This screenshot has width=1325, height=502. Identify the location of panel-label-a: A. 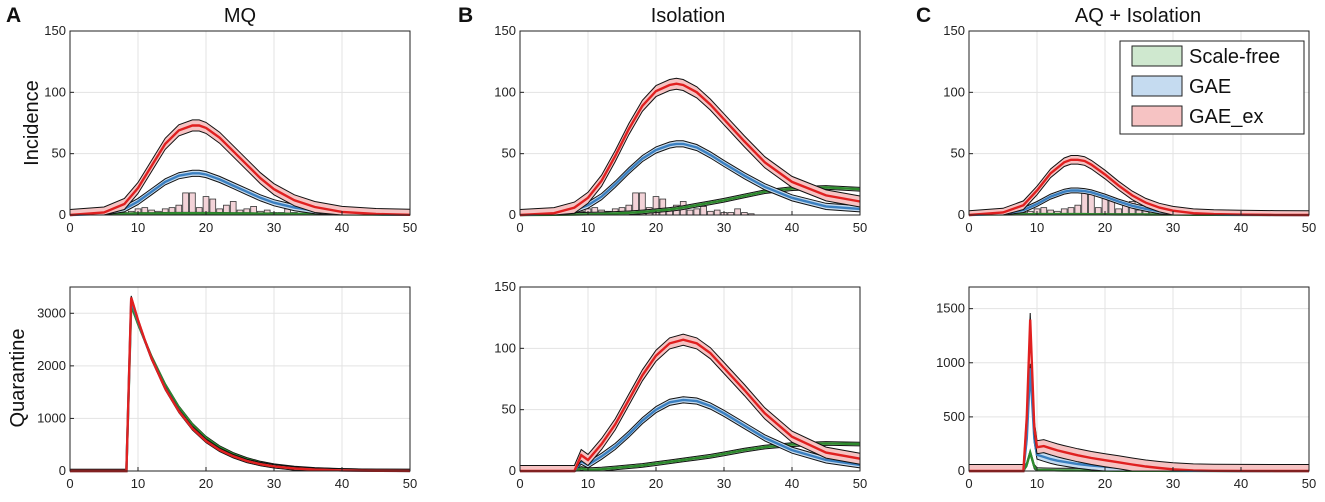
(13, 15).